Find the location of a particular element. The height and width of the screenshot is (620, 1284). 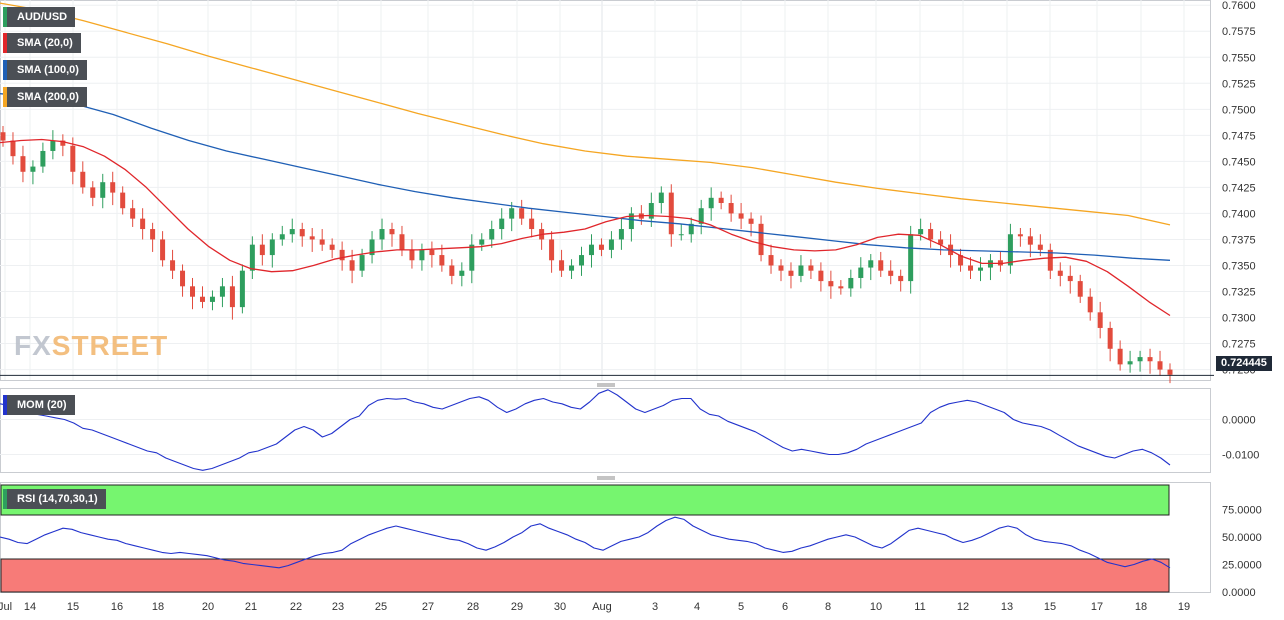

x-tick-label: 3 is located at coordinates (655, 607).